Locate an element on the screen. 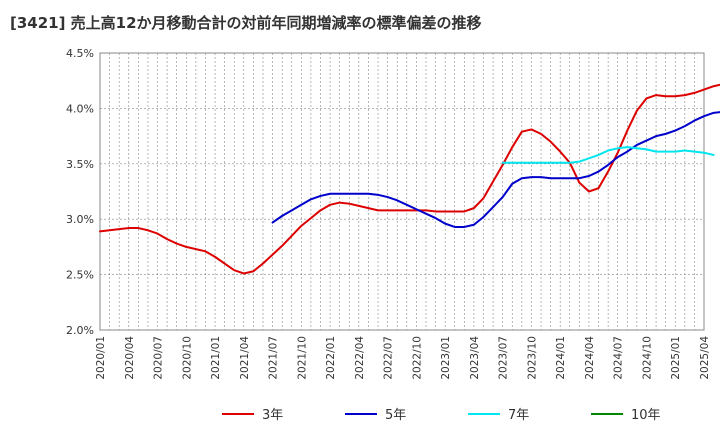  legend-label-10年: 10年 is located at coordinates (646, 415).